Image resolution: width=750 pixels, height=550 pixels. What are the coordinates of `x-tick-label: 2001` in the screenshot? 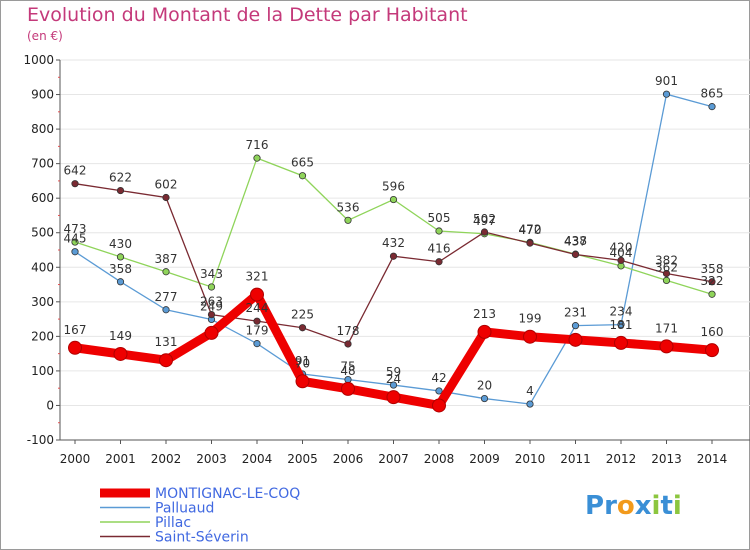 It's located at (120, 459).